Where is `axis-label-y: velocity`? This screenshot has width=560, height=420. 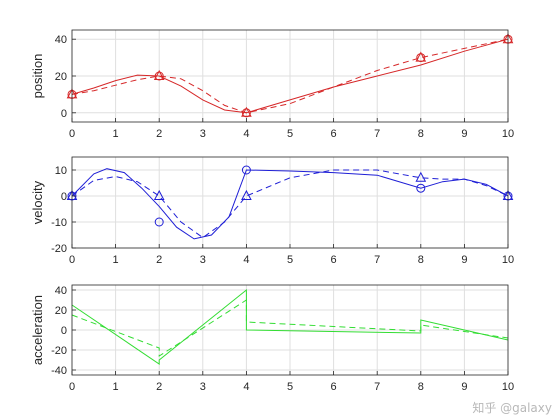
axis-label-y: velocity is located at coordinates (37, 202).